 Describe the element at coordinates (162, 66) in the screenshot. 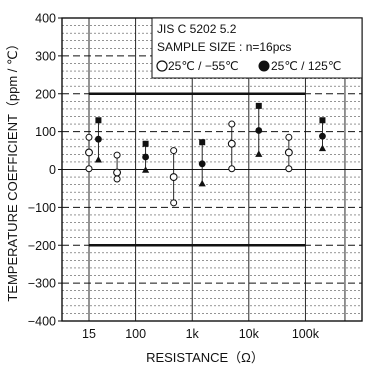

I see `legend-open-circle-icon` at that location.